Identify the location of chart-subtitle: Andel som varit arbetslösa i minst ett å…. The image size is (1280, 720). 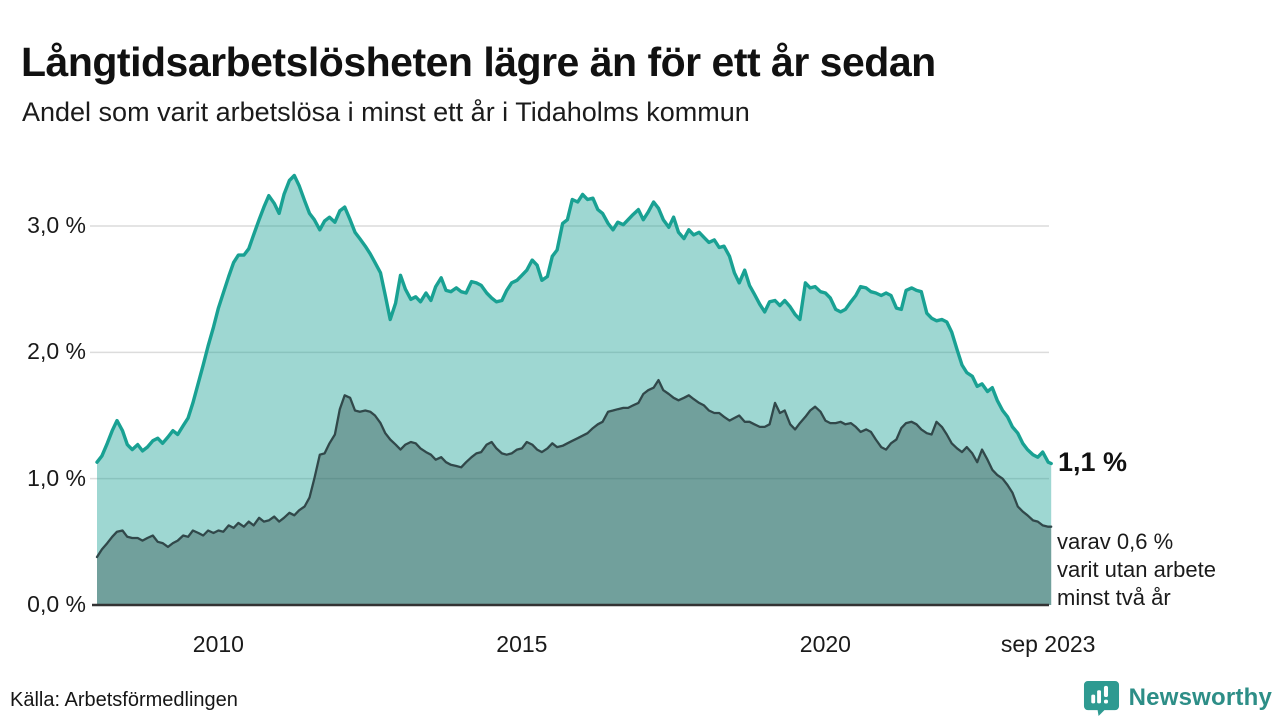
(386, 112).